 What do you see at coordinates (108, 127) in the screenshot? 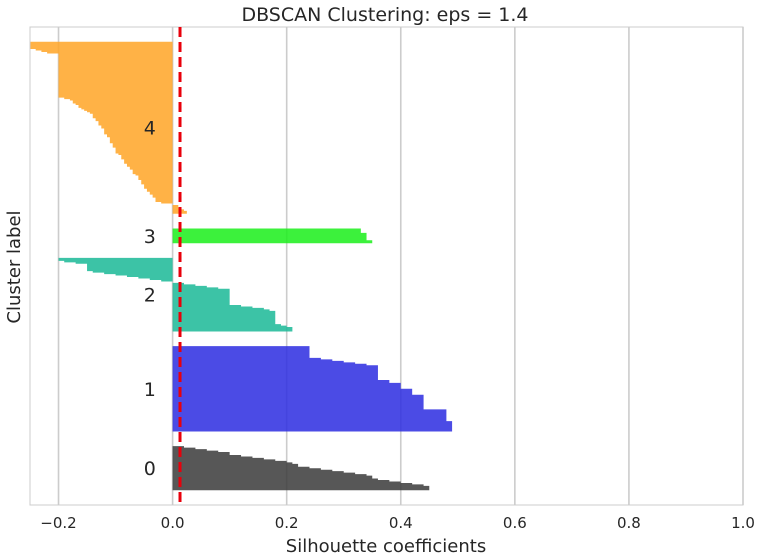
I see `cluster-4-silhouette` at bounding box center [108, 127].